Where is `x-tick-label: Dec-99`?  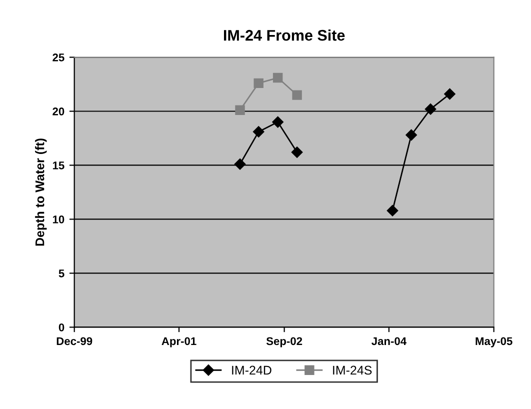
x-tick-label: Dec-99 is located at coordinates (74, 341).